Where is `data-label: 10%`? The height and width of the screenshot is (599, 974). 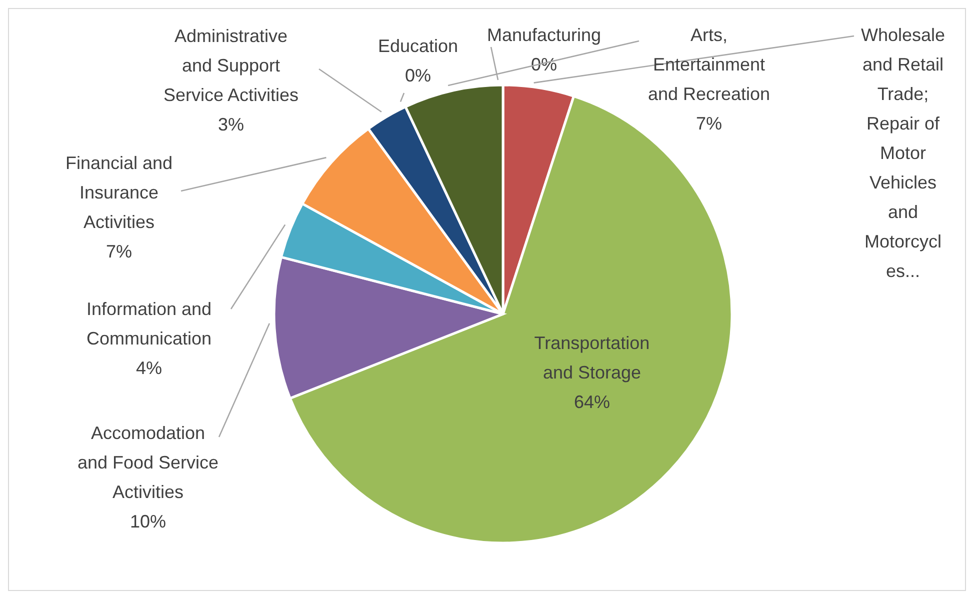 data-label: 10% is located at coordinates (148, 522).